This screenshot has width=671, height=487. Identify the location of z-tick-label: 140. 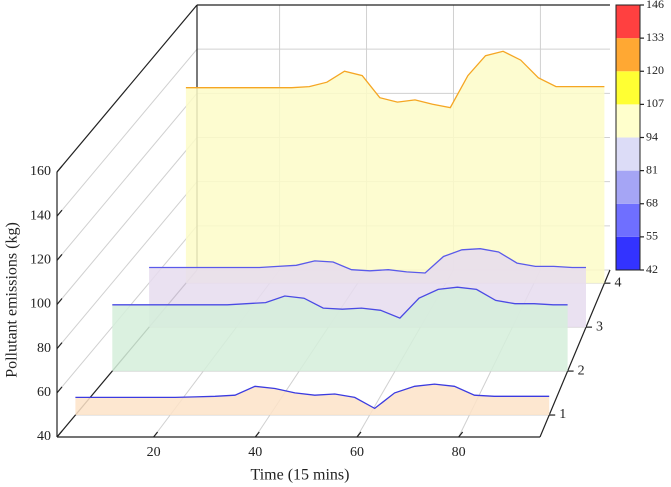
(40, 215).